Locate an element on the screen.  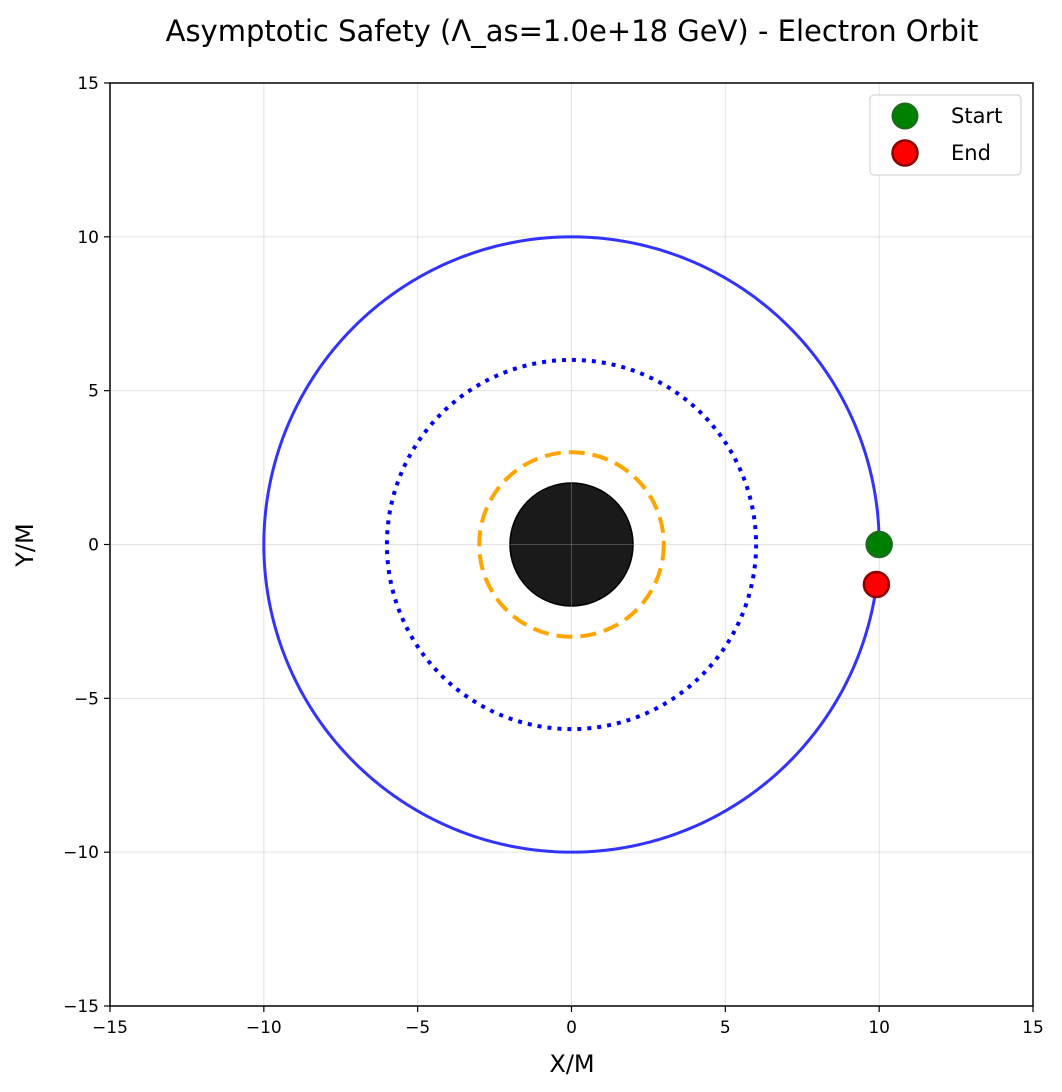
x-tick-label: −5 is located at coordinates (417, 1028).